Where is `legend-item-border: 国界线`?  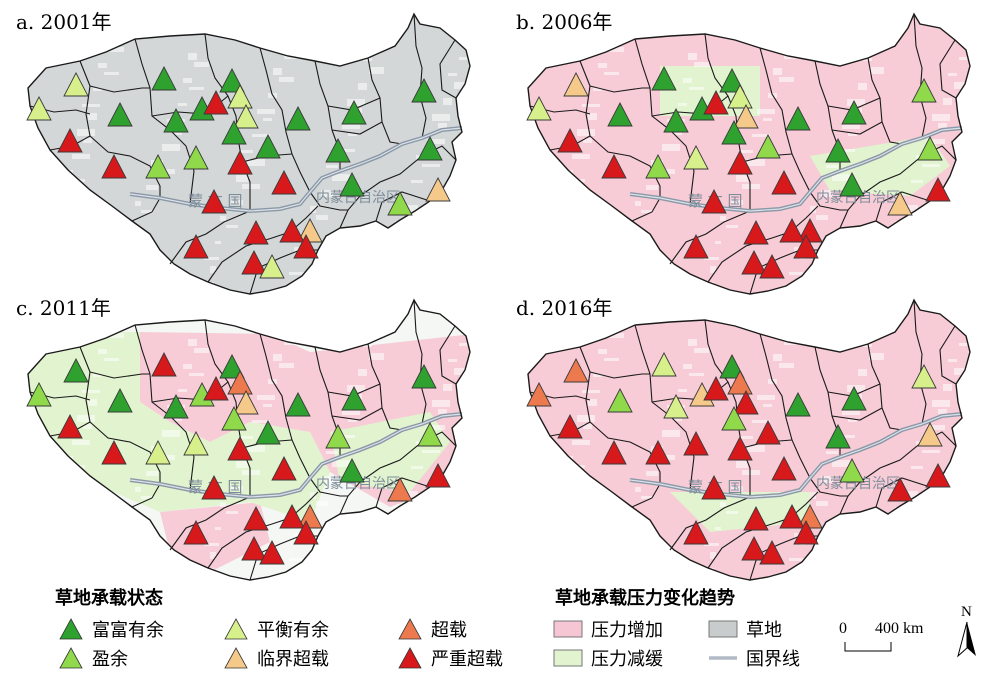 legend-item-border: 国界线 is located at coordinates (754, 658).